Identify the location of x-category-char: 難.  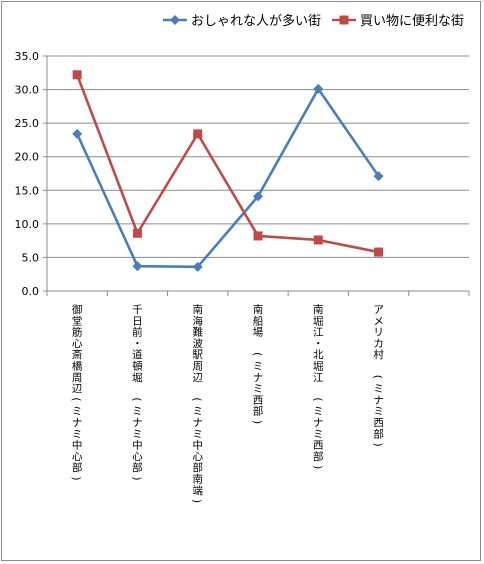
(197, 332).